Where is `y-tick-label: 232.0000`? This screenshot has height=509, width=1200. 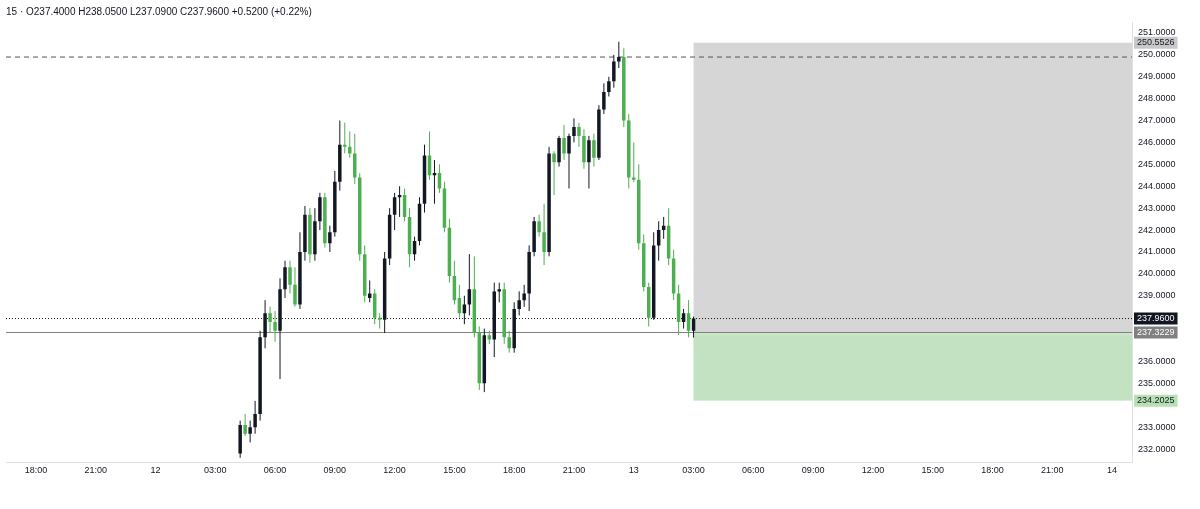 y-tick-label: 232.0000 is located at coordinates (1157, 448).